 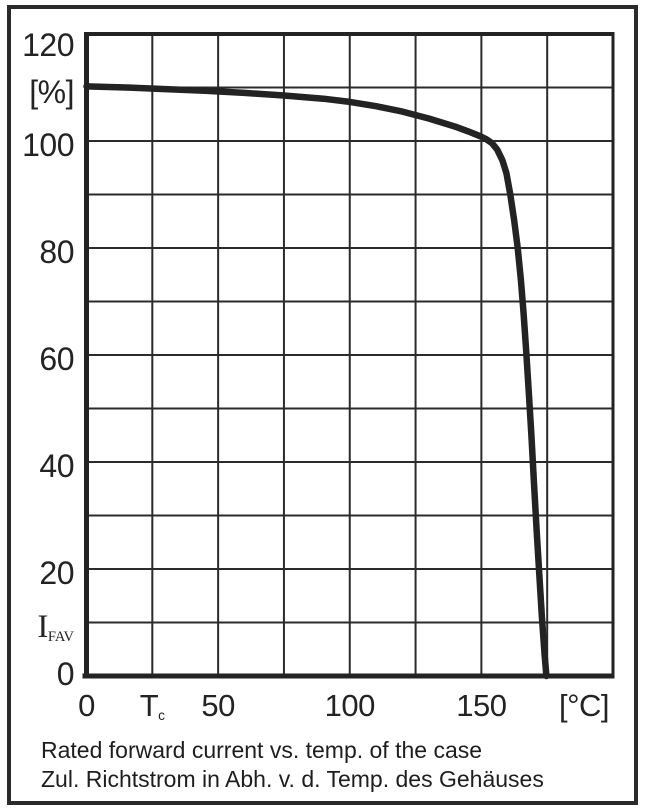 I want to click on x-axis-quantity-symbol: Tc, so click(x=152, y=705).